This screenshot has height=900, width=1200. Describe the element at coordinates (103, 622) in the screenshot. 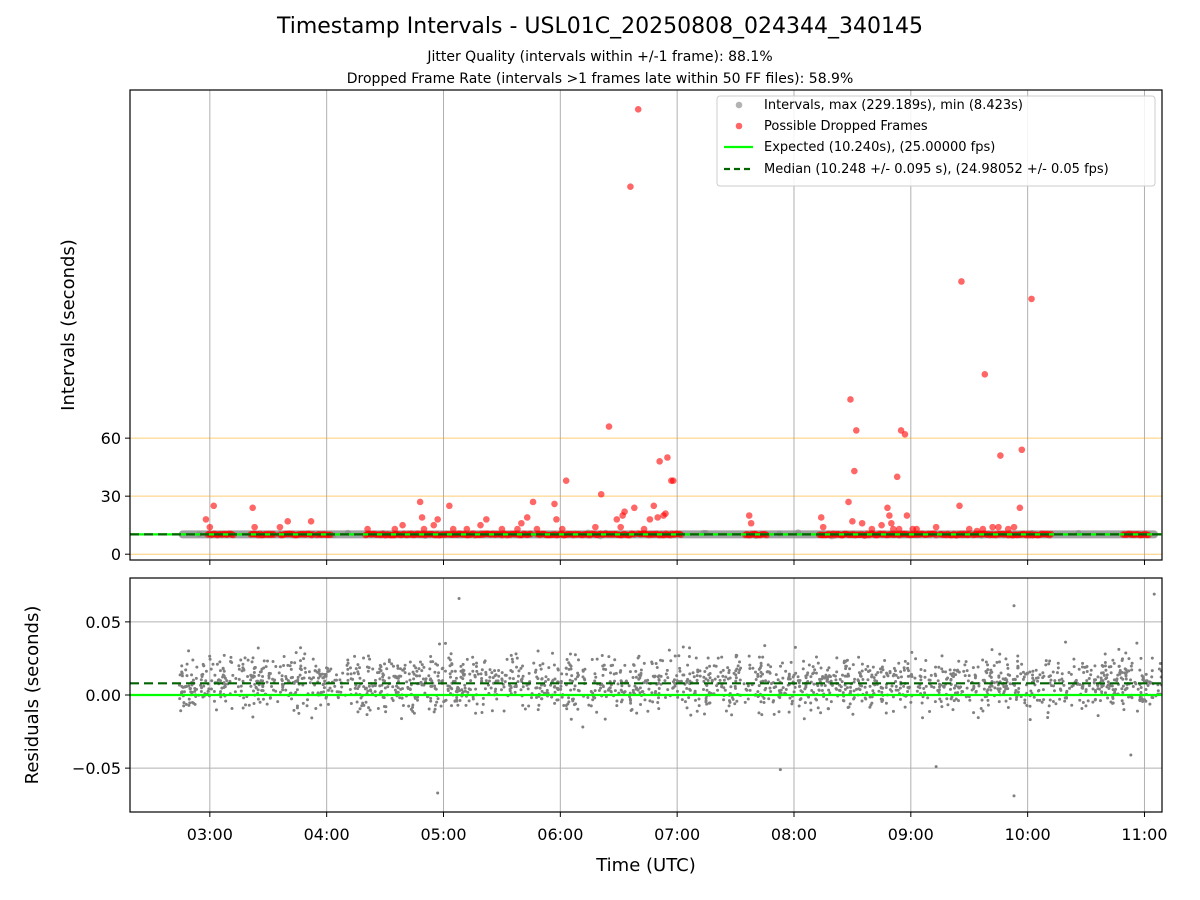

I see `residuals-y-tick-label: 0.05` at that location.